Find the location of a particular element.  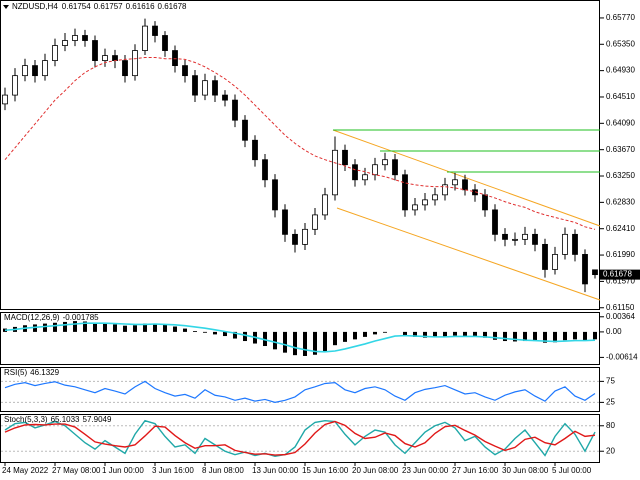

close: 0.61678 is located at coordinates (172, 6).